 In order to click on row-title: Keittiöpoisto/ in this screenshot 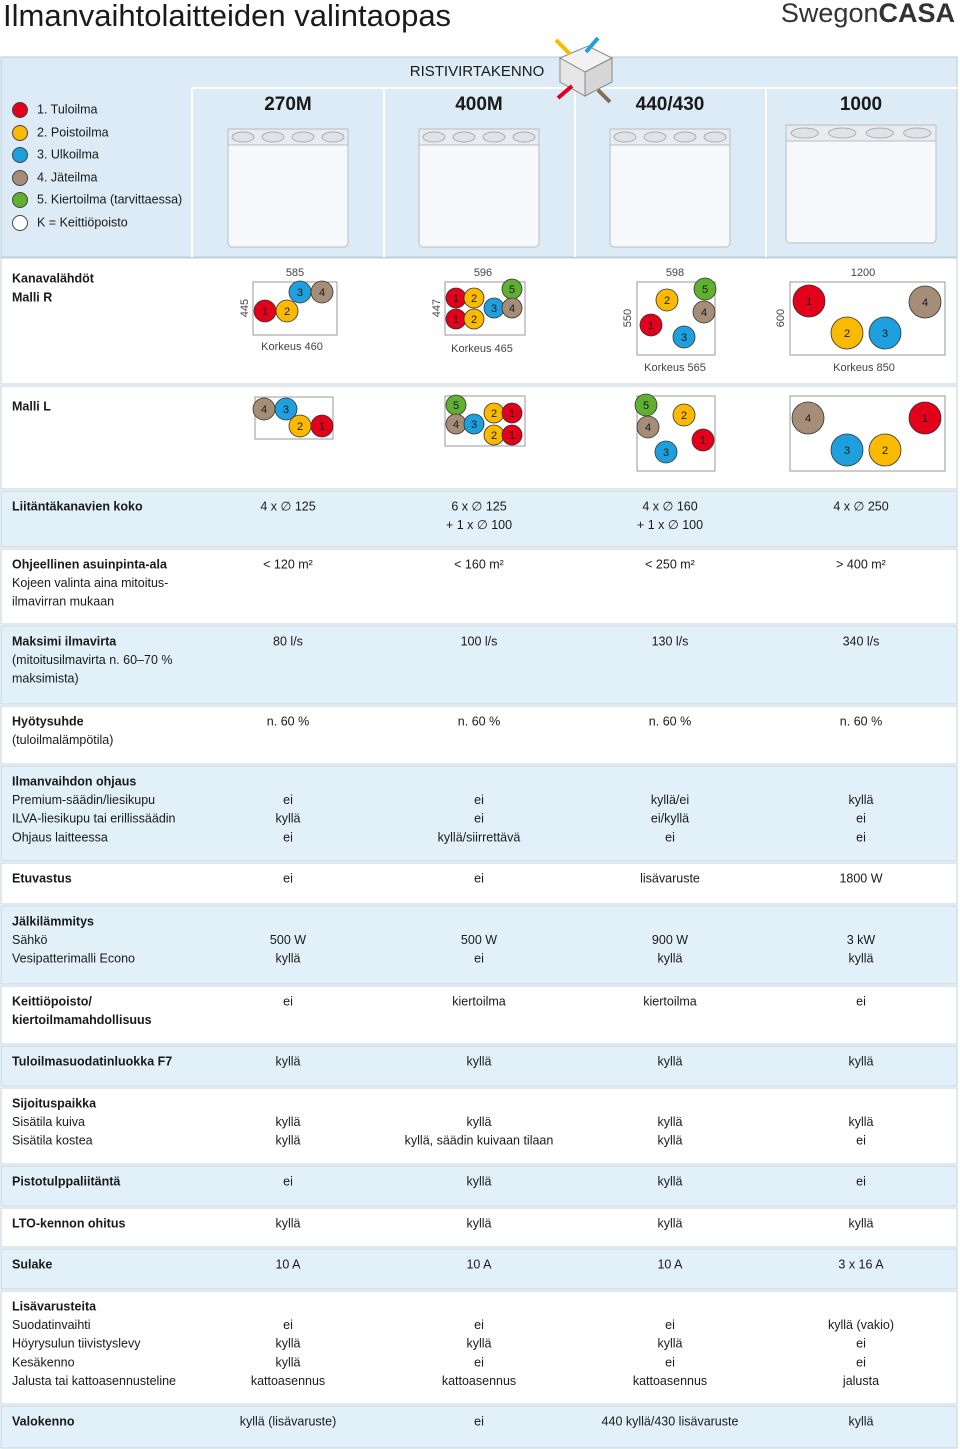, I will do `click(52, 1001)`.